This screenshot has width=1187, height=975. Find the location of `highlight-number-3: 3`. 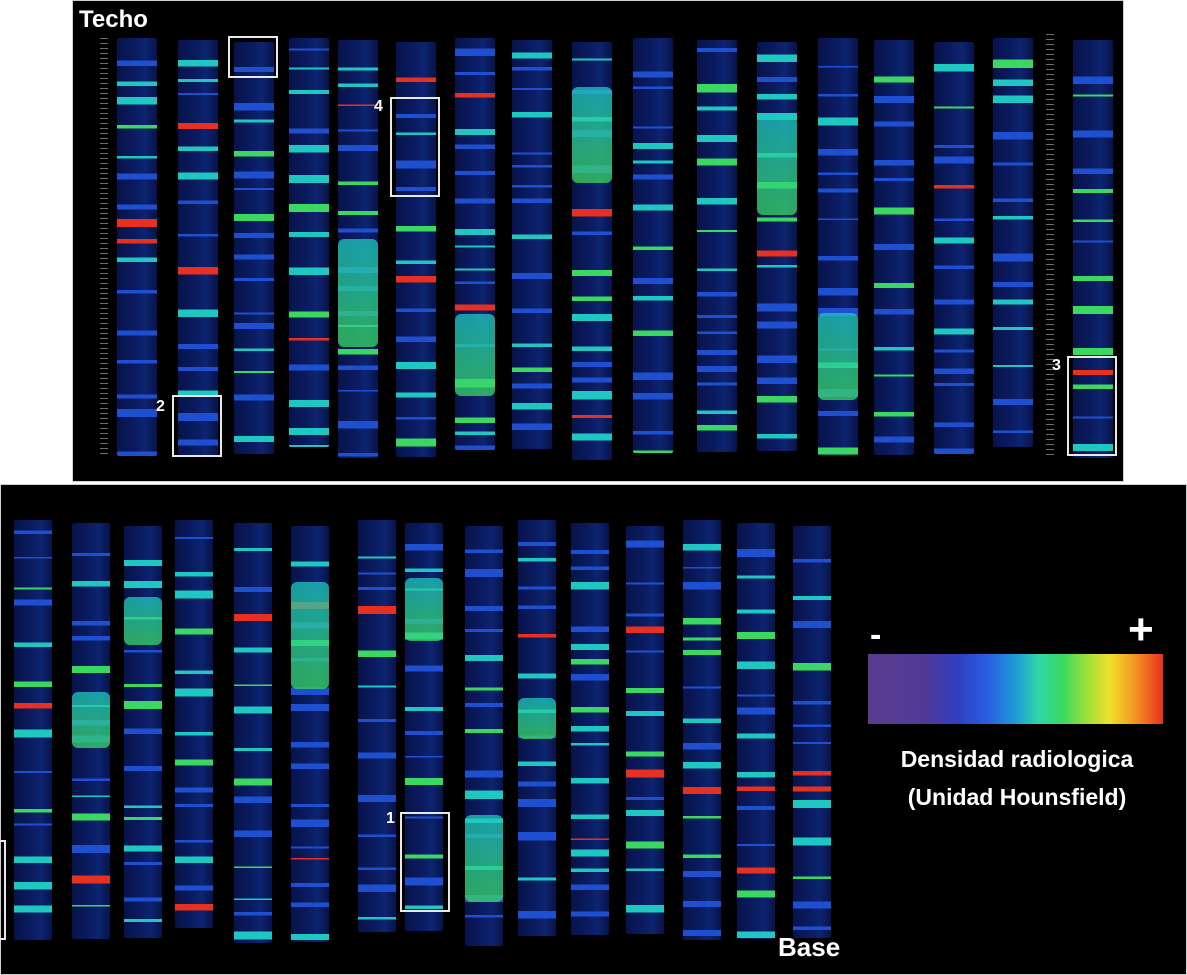

highlight-number-3: 3 is located at coordinates (1056, 365).